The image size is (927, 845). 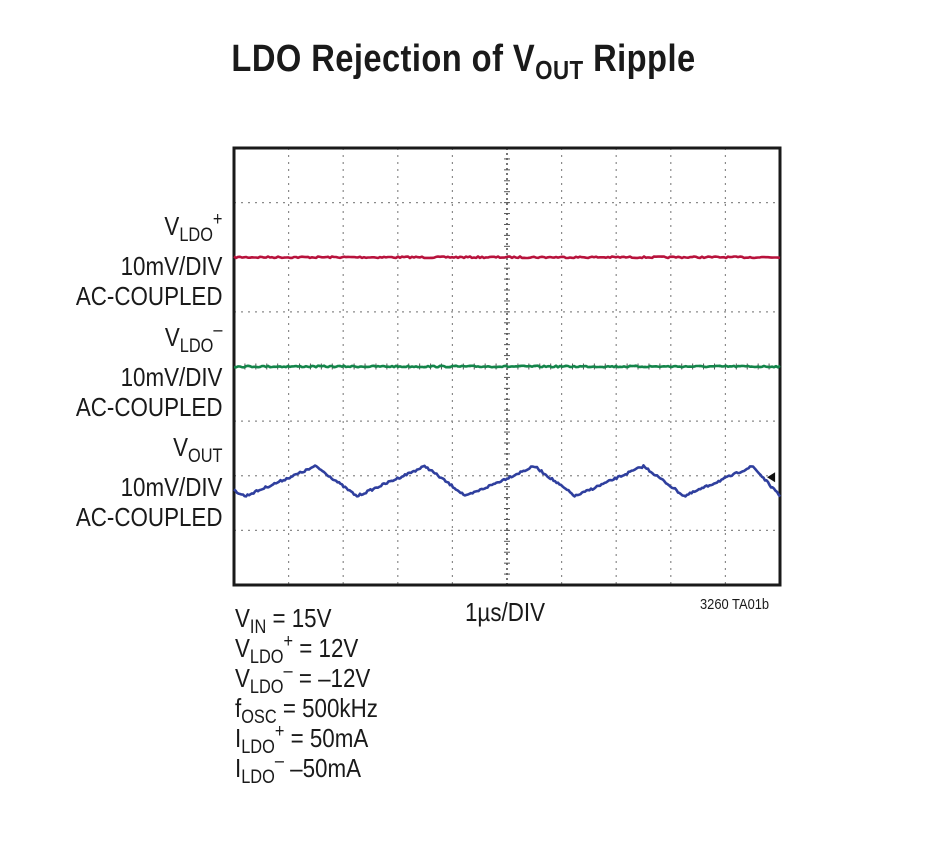 I want to click on trace-vldo-plus, so click(x=507, y=257).